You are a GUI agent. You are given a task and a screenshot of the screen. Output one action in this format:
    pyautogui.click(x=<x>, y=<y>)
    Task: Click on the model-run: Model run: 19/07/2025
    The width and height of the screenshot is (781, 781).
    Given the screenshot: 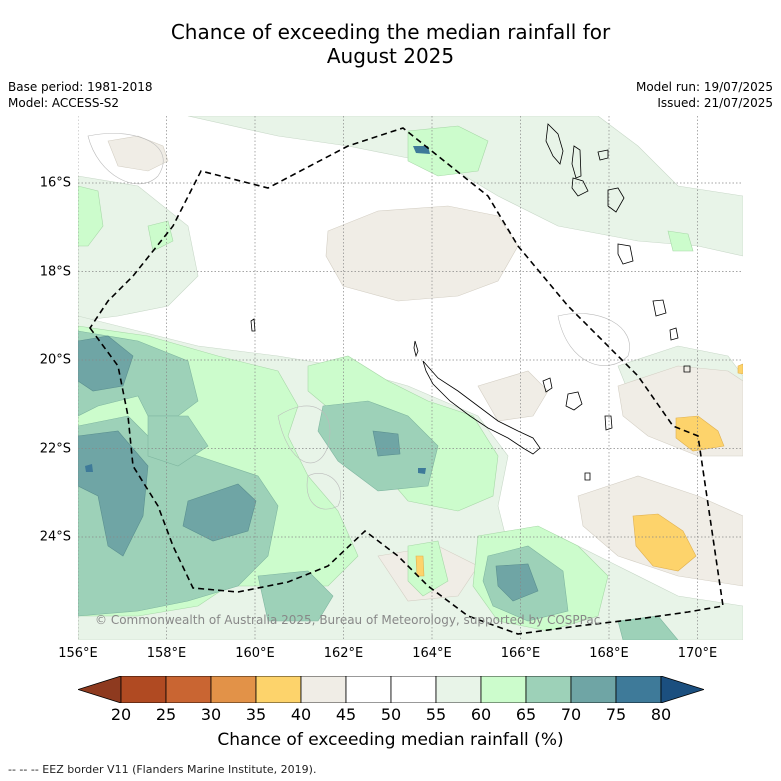 What is the action you would take?
    pyautogui.click(x=704, y=87)
    